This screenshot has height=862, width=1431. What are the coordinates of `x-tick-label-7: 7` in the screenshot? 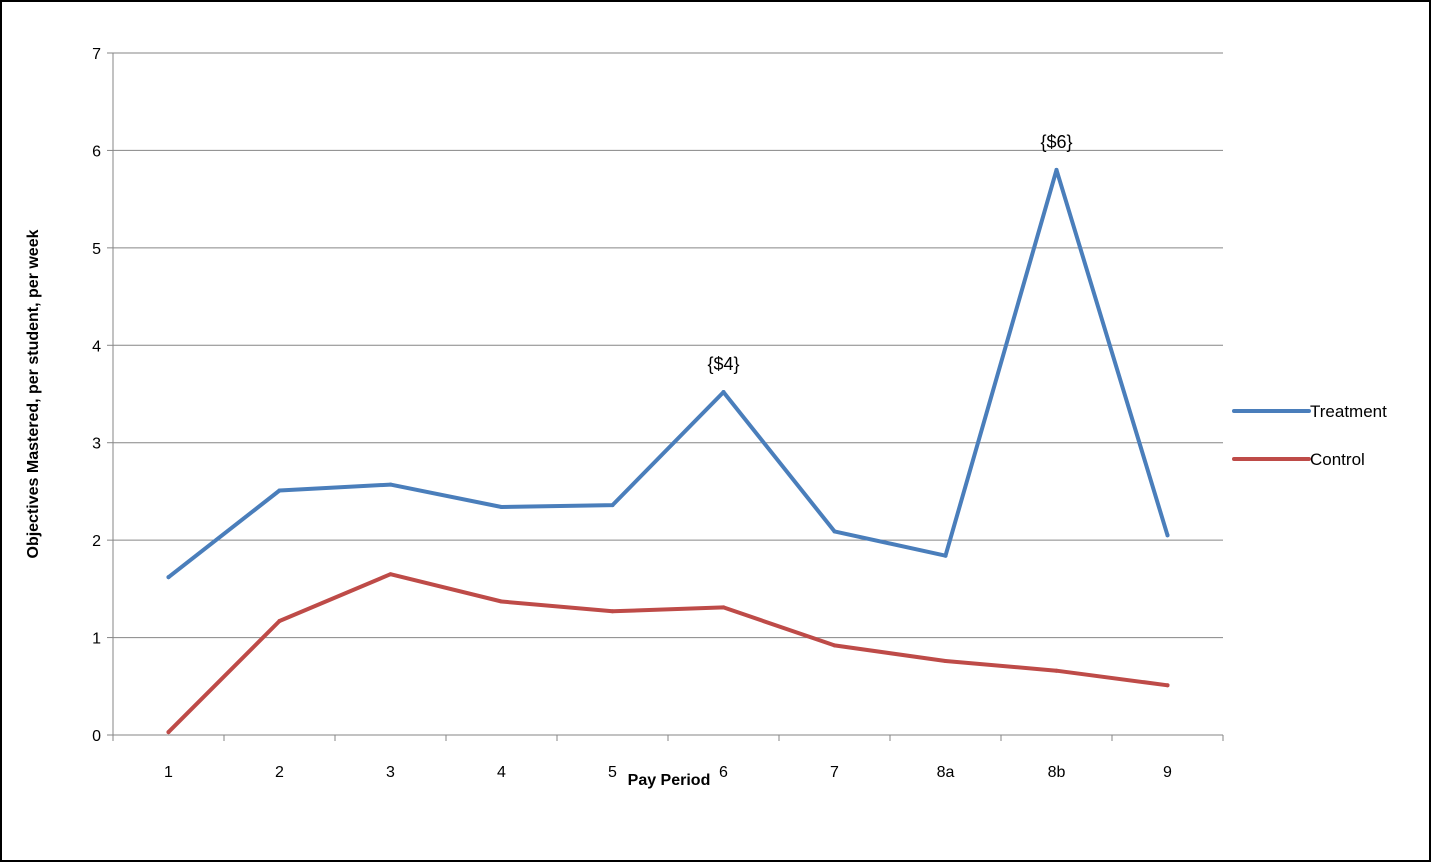 It's located at (834, 772).